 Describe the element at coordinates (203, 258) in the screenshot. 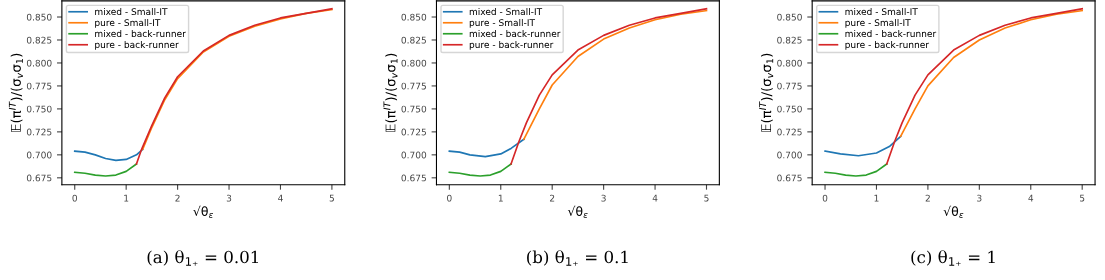

I see `text: (a) θ$_{1₊}$ = 0.01` at that location.